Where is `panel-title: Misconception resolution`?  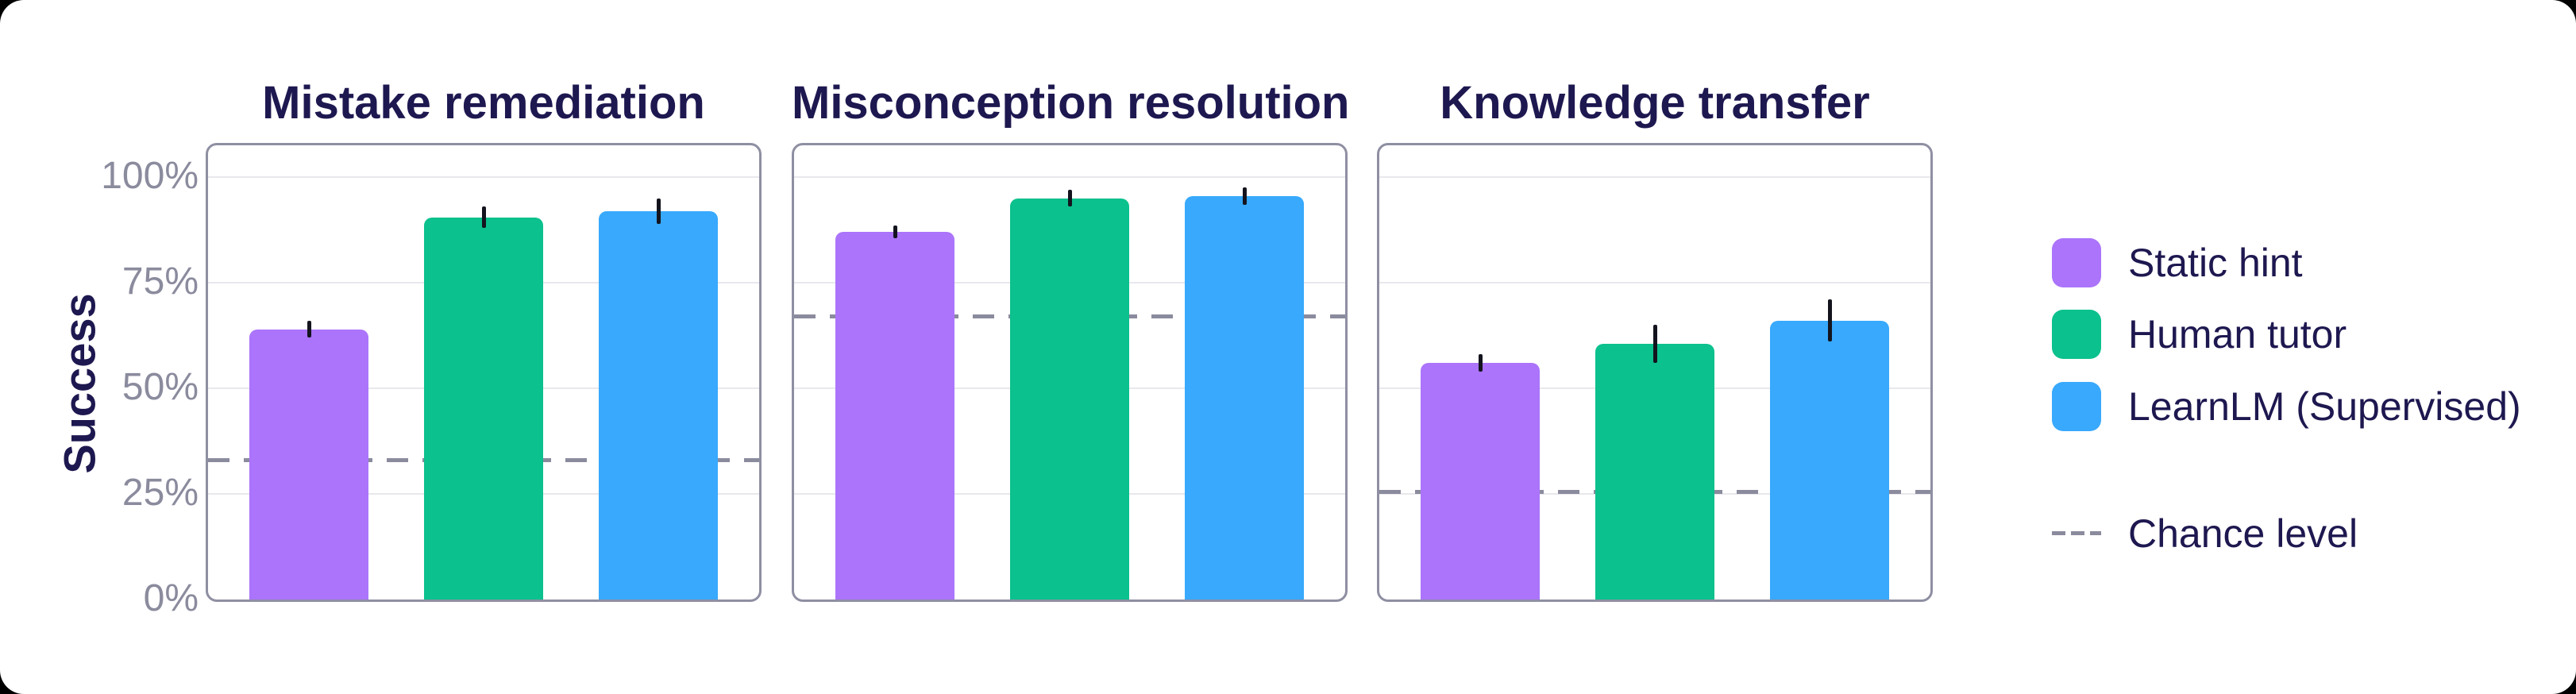 panel-title: Misconception resolution is located at coordinates (1071, 103).